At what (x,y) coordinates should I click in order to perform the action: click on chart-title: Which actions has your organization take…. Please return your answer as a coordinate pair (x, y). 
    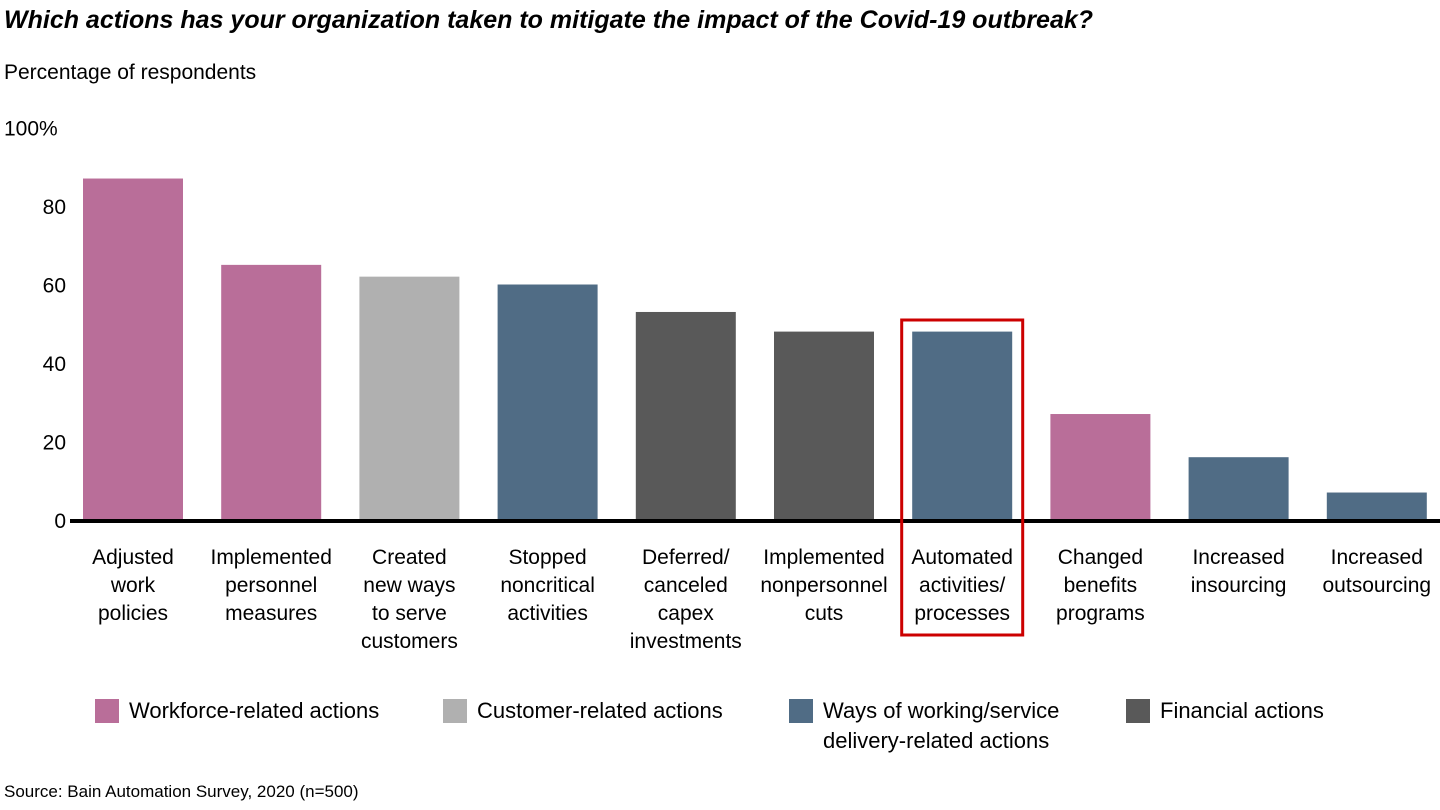
    Looking at the image, I should click on (549, 20).